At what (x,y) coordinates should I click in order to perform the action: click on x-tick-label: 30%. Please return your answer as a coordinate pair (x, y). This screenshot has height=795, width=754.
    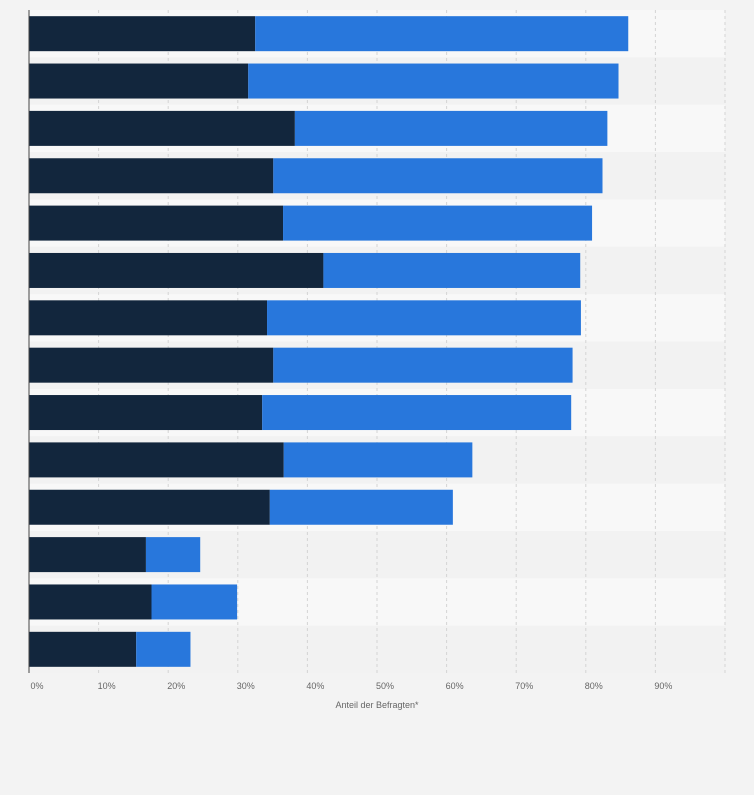
    Looking at the image, I should click on (246, 686).